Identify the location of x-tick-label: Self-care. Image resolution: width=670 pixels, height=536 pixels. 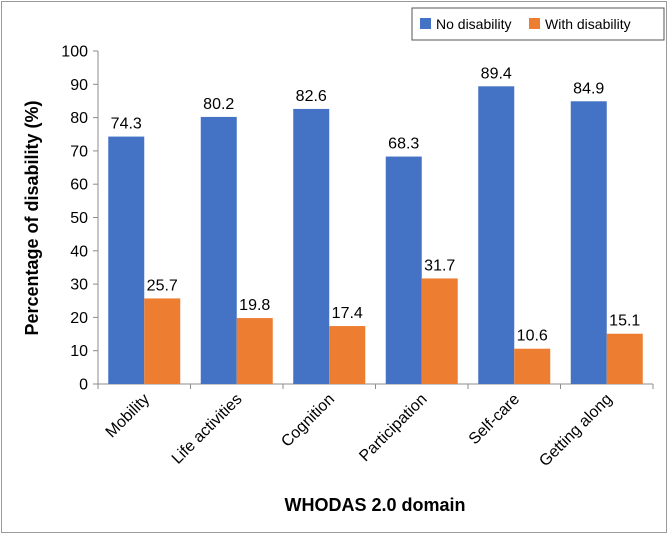
(494, 419).